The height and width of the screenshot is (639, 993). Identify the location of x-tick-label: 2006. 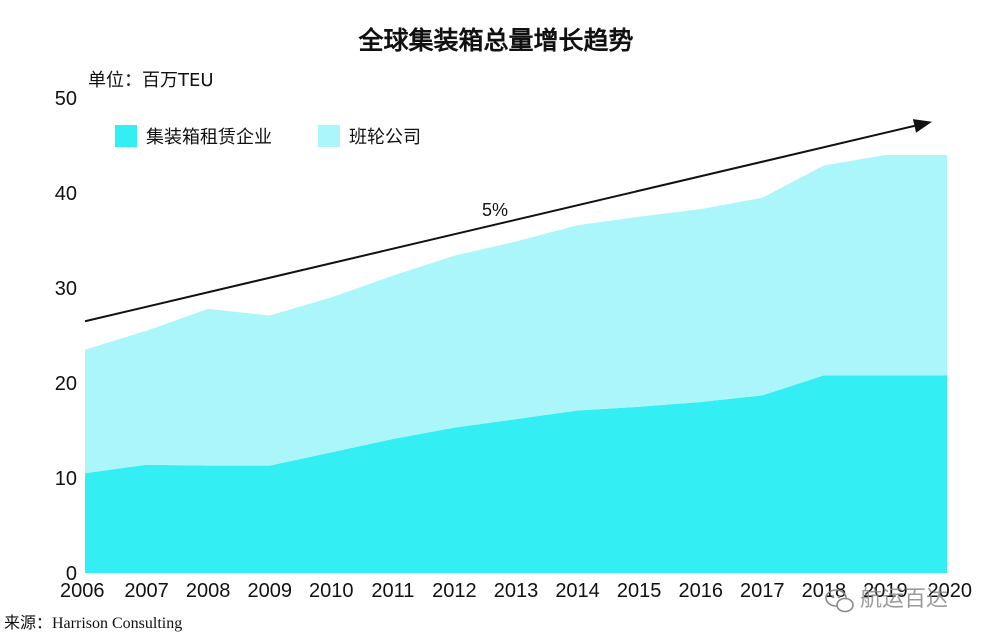
(82, 591).